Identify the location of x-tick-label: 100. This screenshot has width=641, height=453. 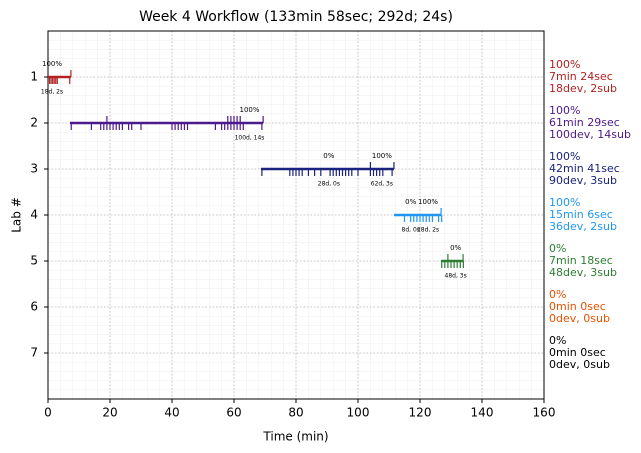
(358, 413).